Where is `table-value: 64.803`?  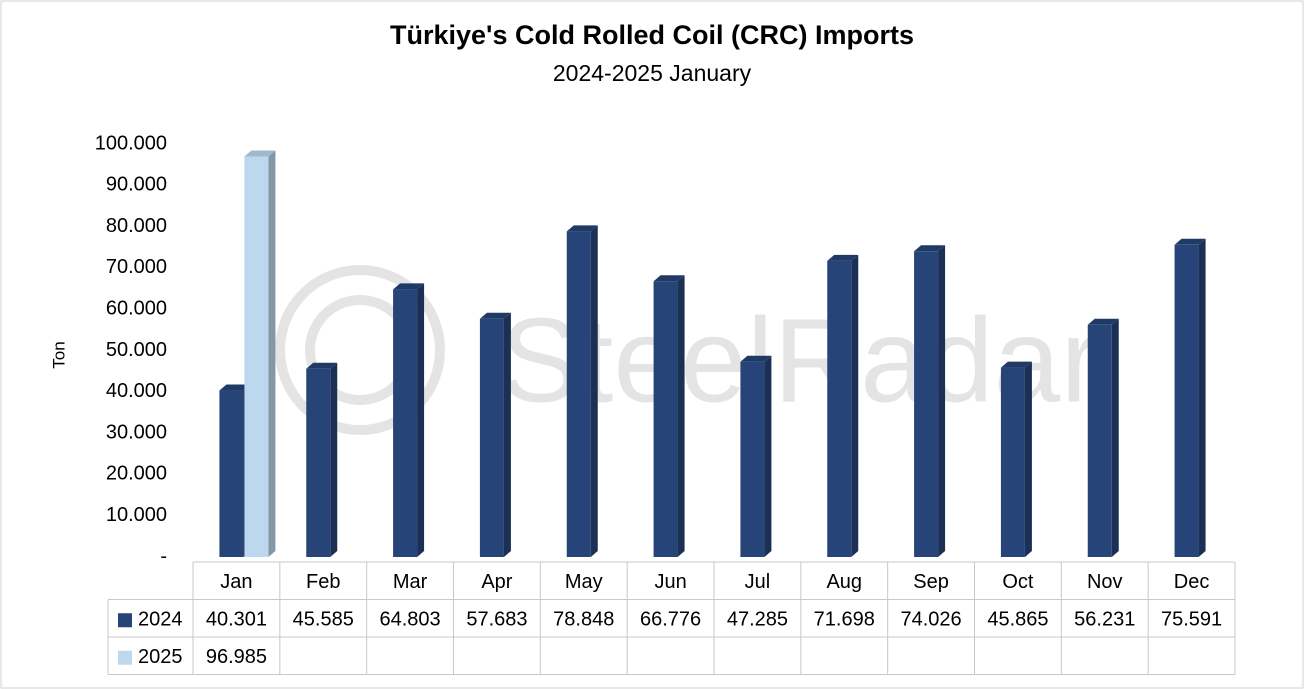 table-value: 64.803 is located at coordinates (409, 620).